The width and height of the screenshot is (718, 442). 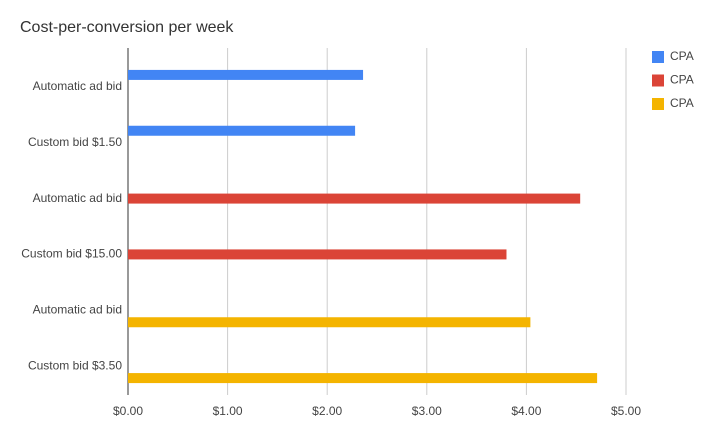 I want to click on y-tick-label: Custom bid $3.50, so click(x=75, y=365).